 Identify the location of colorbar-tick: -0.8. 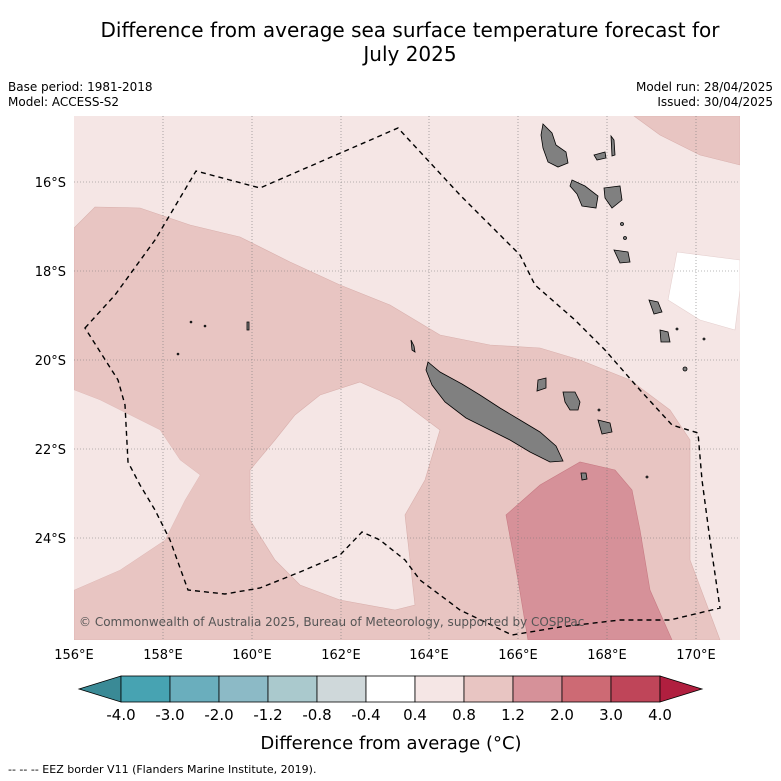
(316, 715).